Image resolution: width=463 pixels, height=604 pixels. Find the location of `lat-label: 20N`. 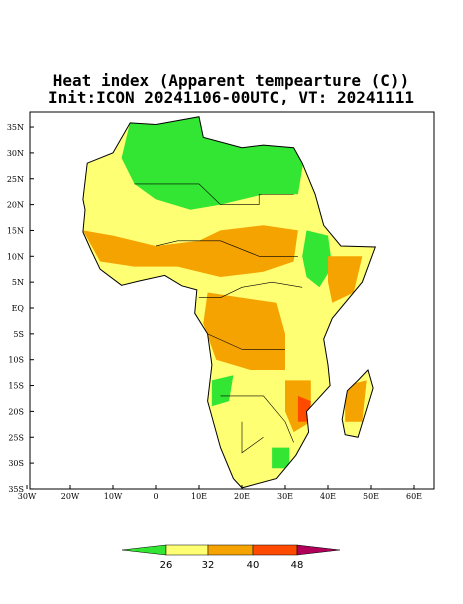

lat-label: 20N is located at coordinates (15, 205).